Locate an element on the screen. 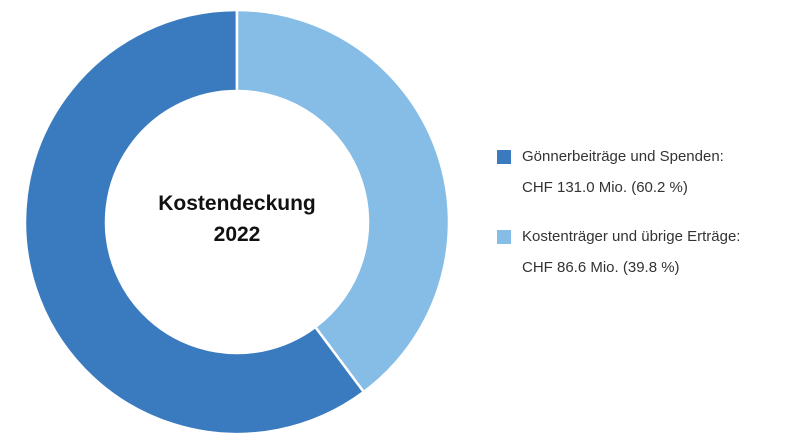 Image resolution: width=804 pixels, height=435 pixels. legend-label: Kostenträger und übrige Erträge: is located at coordinates (631, 236).